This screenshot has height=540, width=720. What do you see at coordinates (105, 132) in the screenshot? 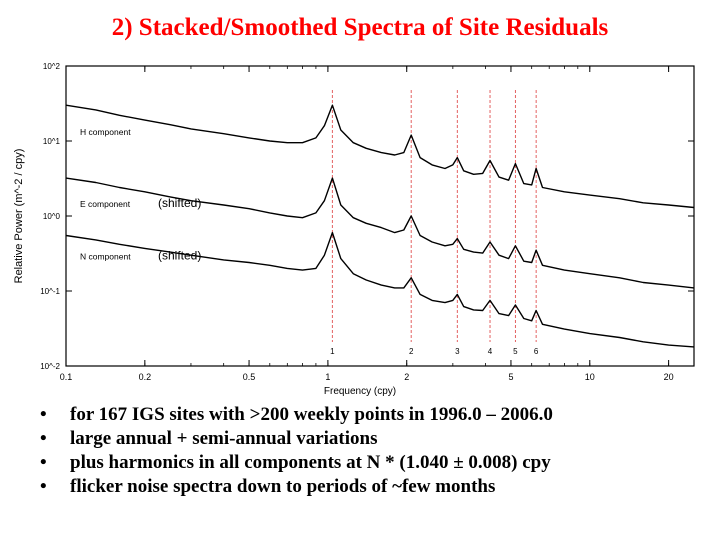
I see `series-name-label: H component` at bounding box center [105, 132].